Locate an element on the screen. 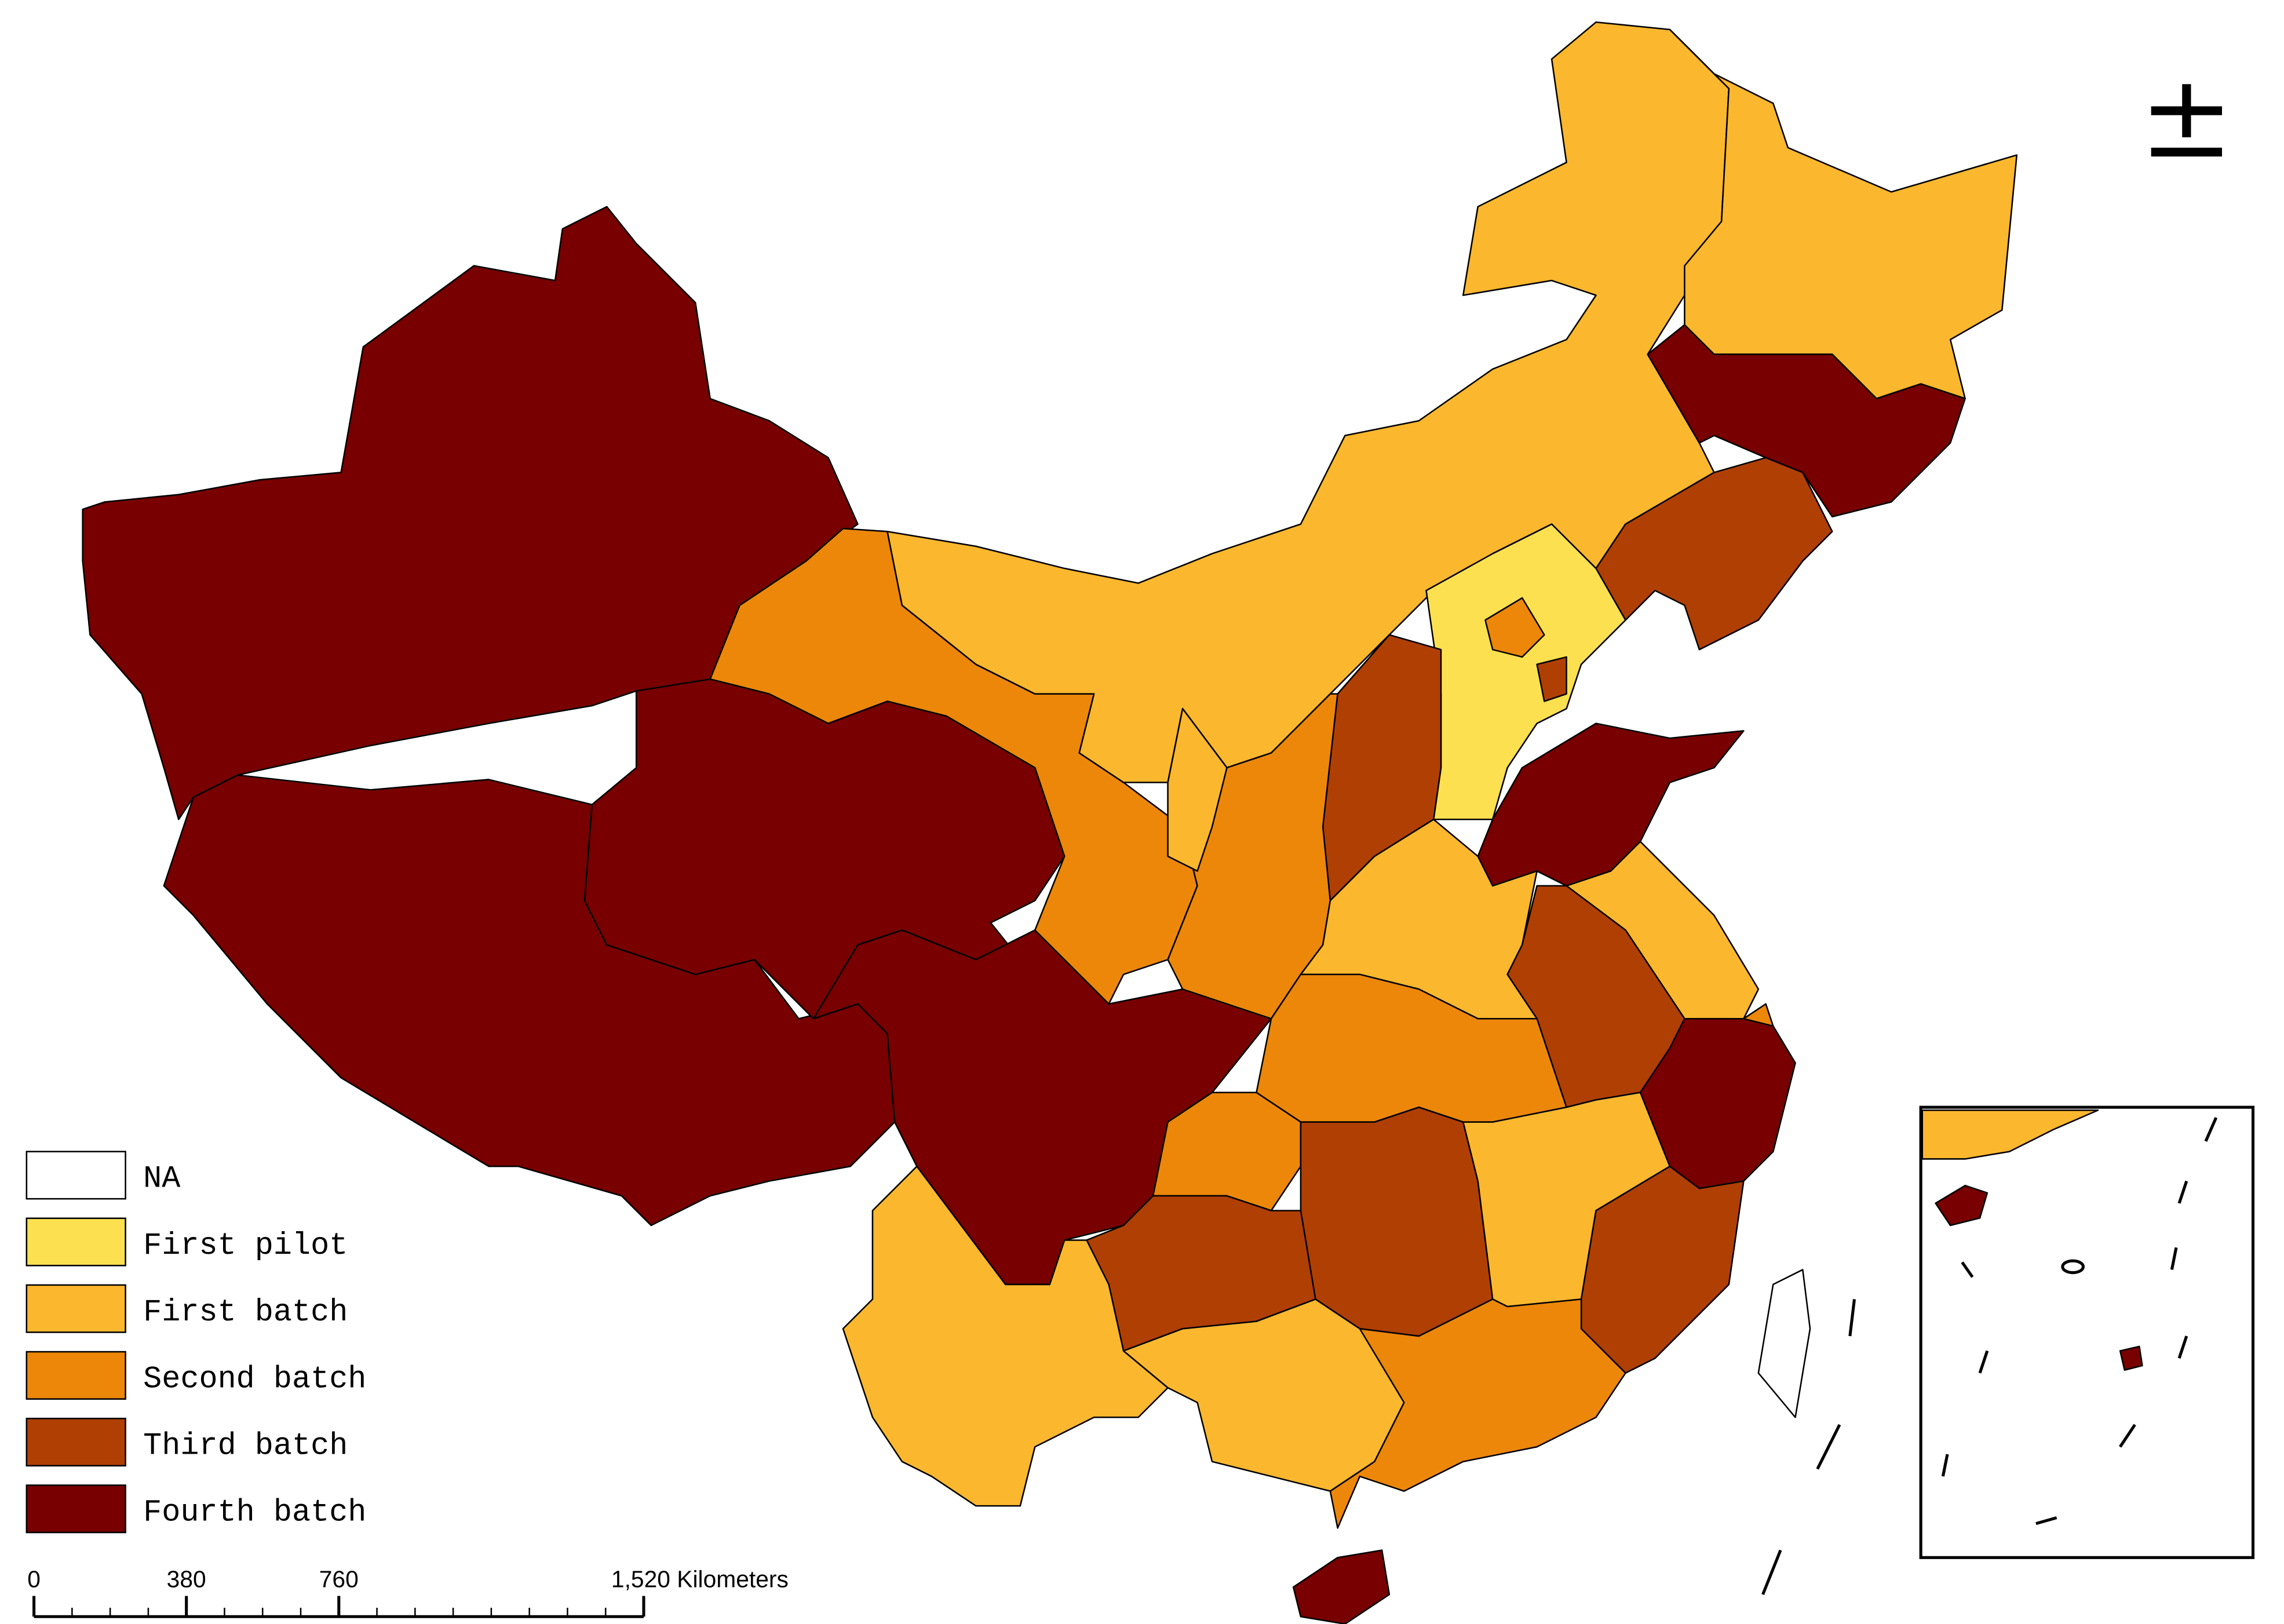 The height and width of the screenshot is (1624, 2284). north-arrow is located at coordinates (2186, 120).